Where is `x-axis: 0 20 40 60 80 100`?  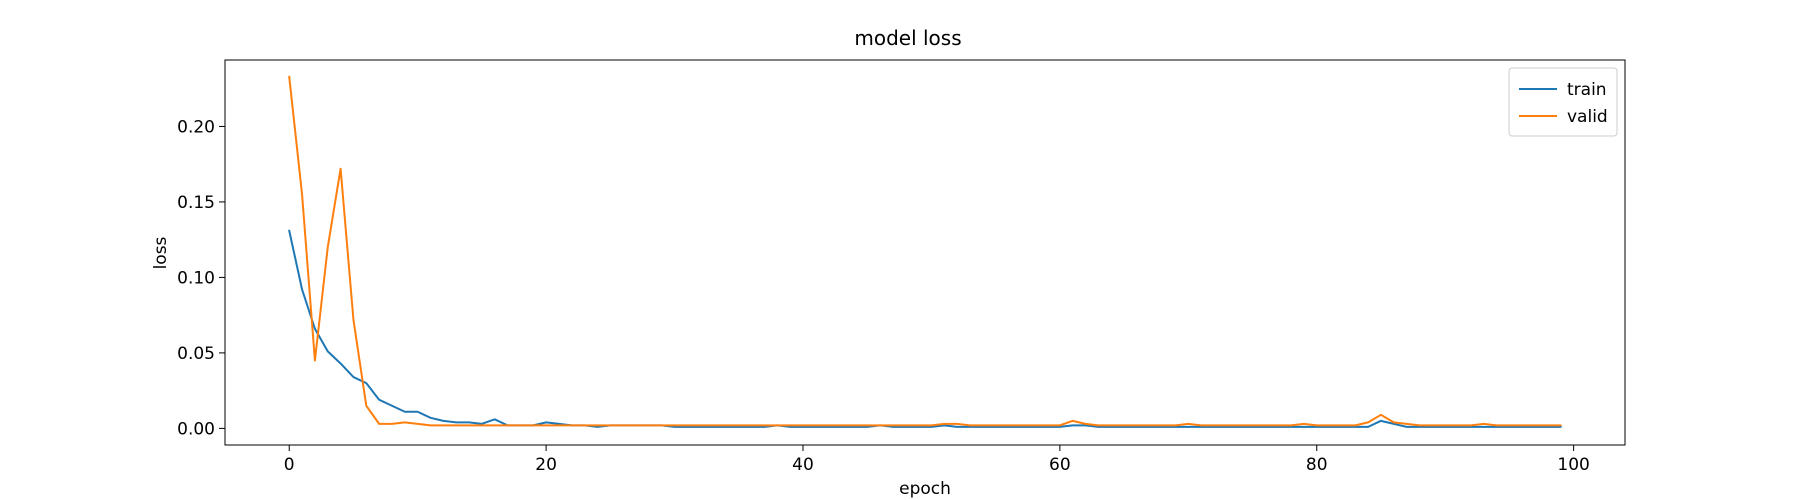
x-axis: 0 20 40 60 80 100 is located at coordinates (937, 460).